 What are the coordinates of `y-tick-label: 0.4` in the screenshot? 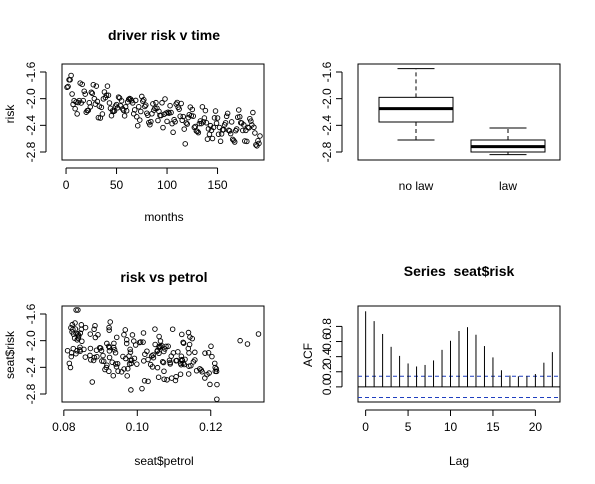 It's located at (327, 356).